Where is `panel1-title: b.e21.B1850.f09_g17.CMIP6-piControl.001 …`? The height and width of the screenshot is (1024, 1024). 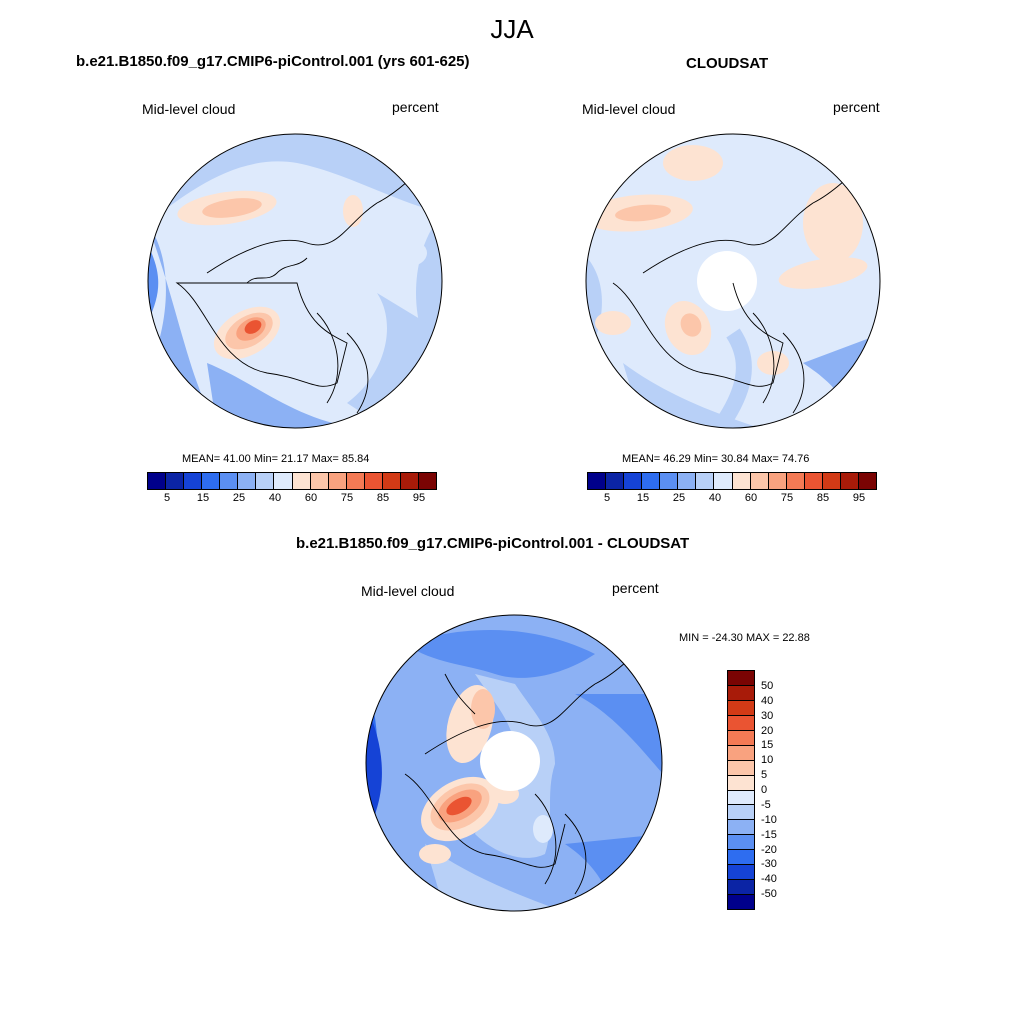 panel1-title: b.e21.B1850.f09_g17.CMIP6-piControl.001 … is located at coordinates (273, 61).